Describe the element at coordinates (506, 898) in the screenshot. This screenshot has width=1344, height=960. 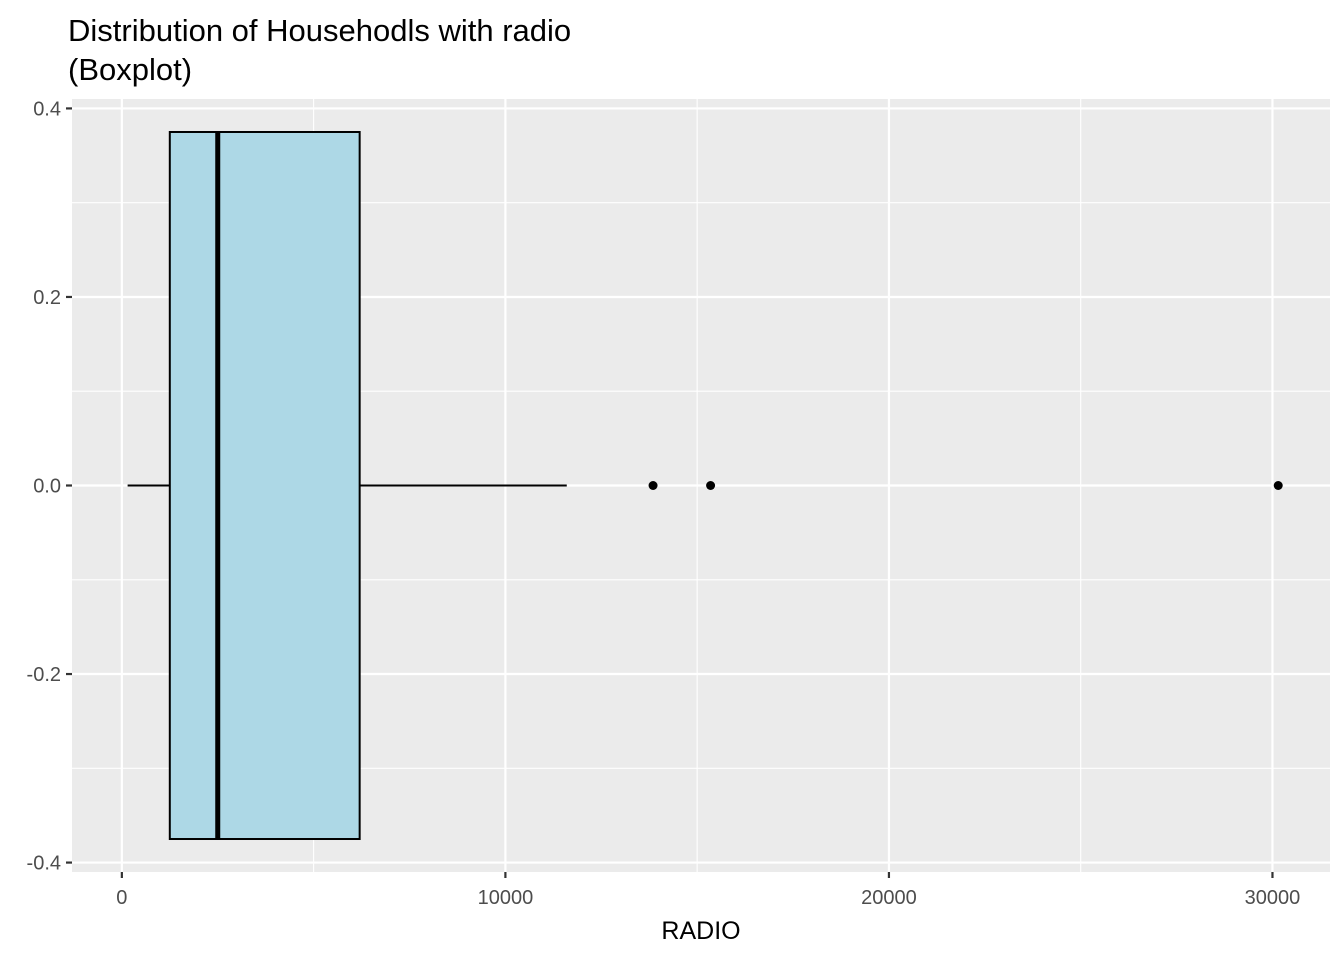
I see `x-tick-label: 10000` at that location.